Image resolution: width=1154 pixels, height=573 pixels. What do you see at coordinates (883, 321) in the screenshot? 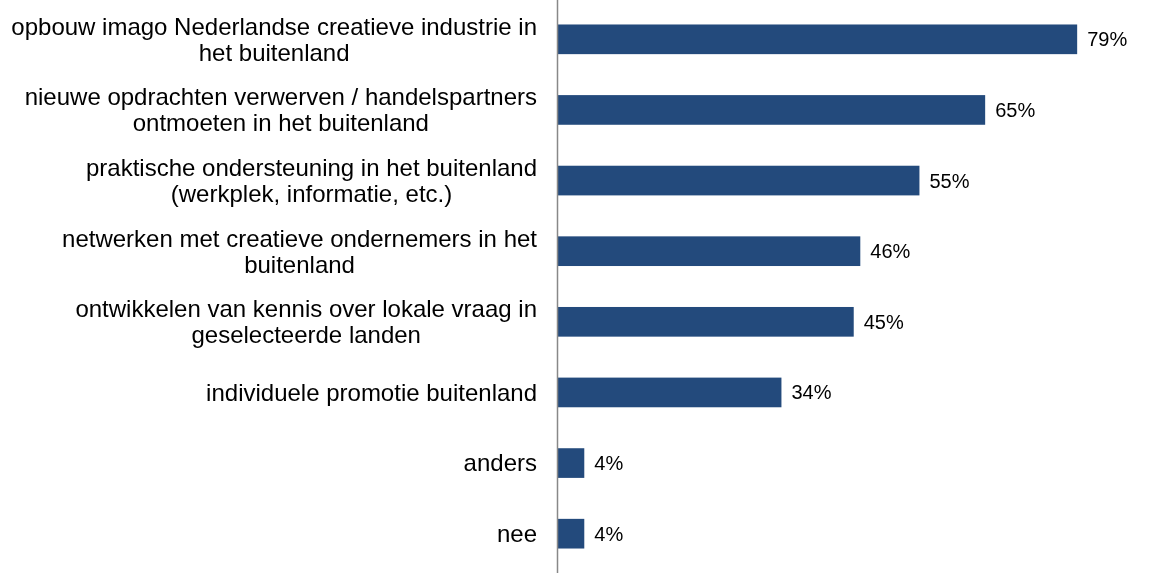
I see `data-label: 45%` at bounding box center [883, 321].